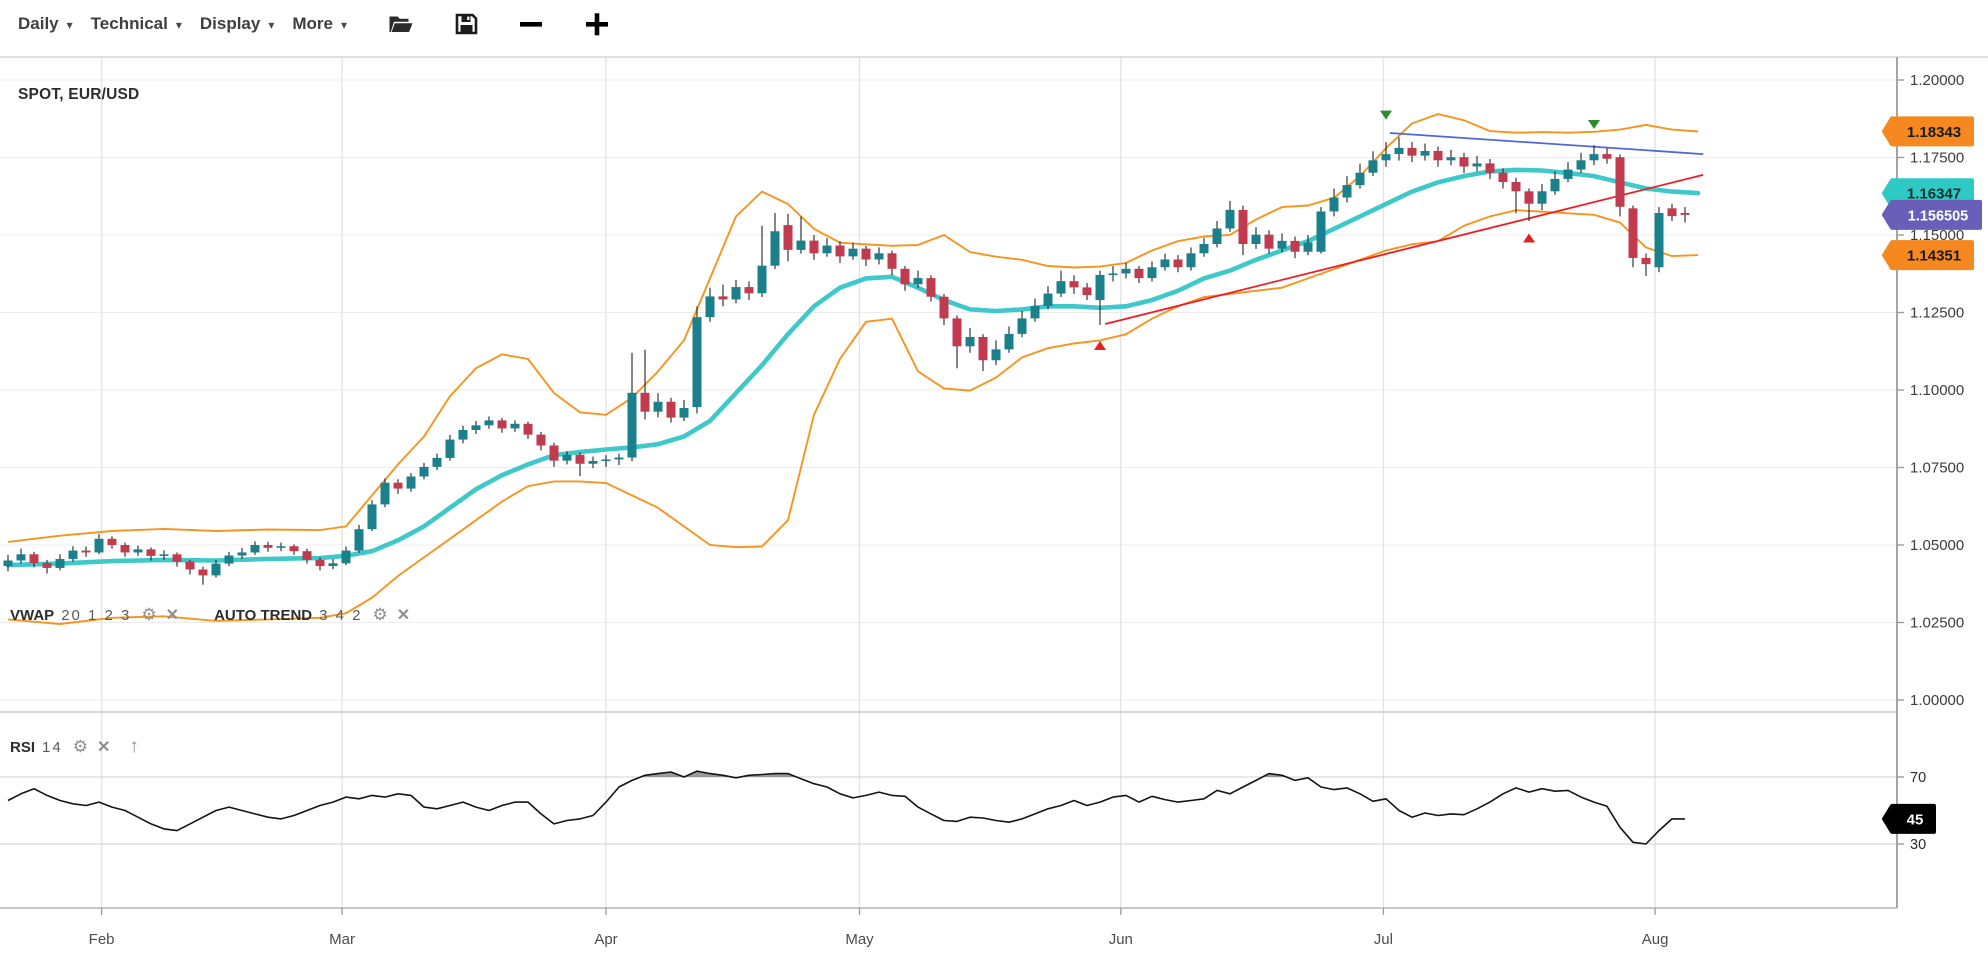 The height and width of the screenshot is (956, 1988). I want to click on month-label: Apr, so click(605, 939).